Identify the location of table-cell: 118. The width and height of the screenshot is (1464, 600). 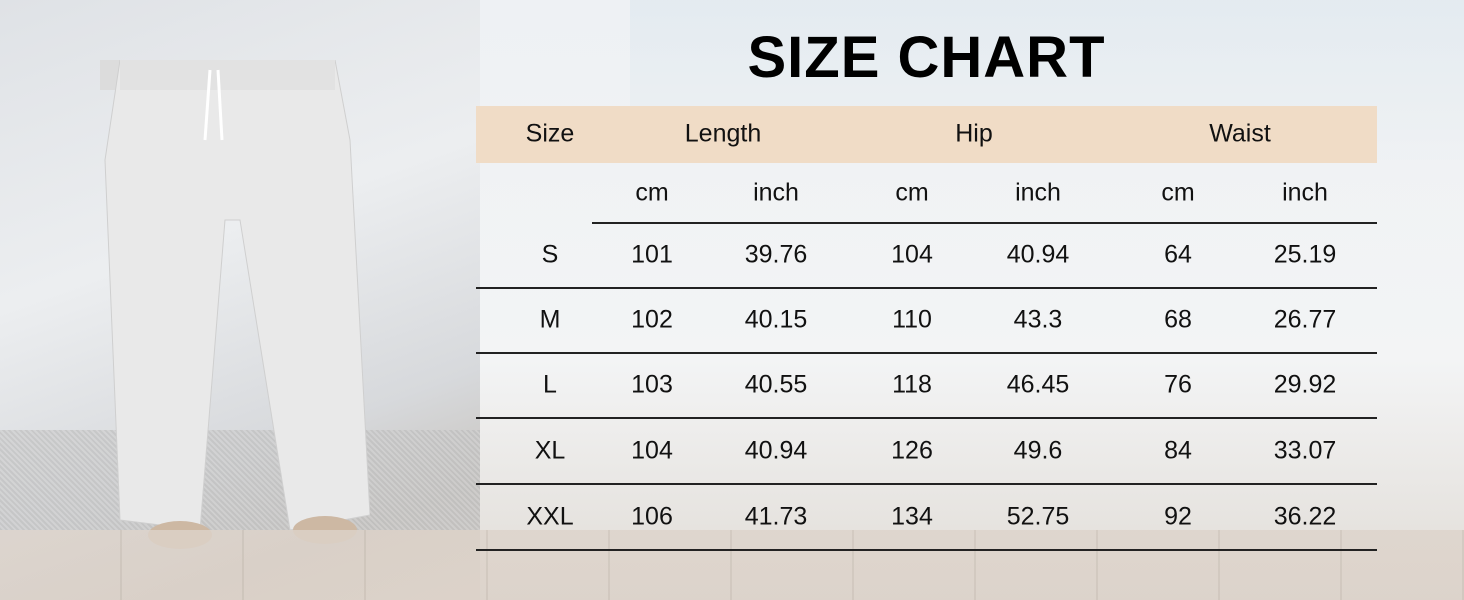
(912, 384).